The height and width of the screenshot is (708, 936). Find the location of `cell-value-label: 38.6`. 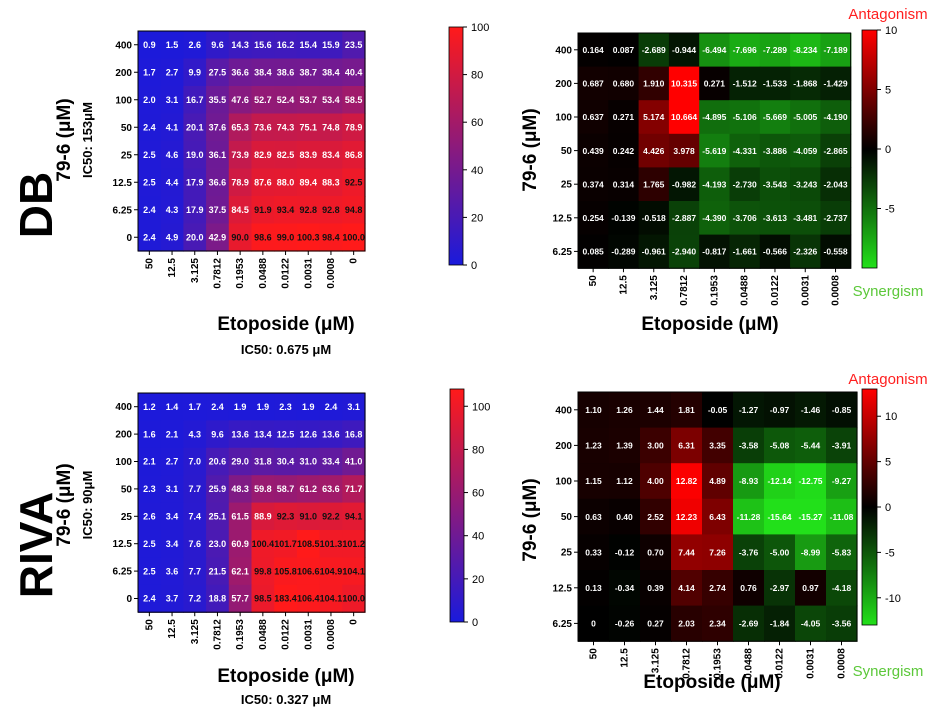

cell-value-label: 38.6 is located at coordinates (286, 72).